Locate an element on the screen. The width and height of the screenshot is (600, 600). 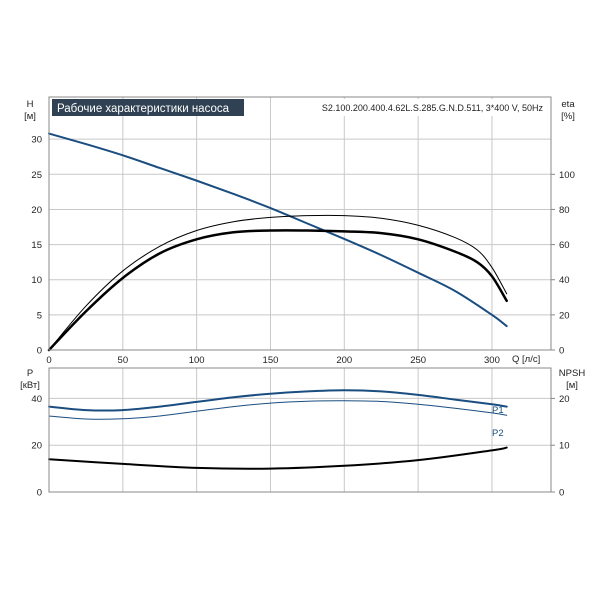
eta-tick-label: 100 is located at coordinates (567, 175).